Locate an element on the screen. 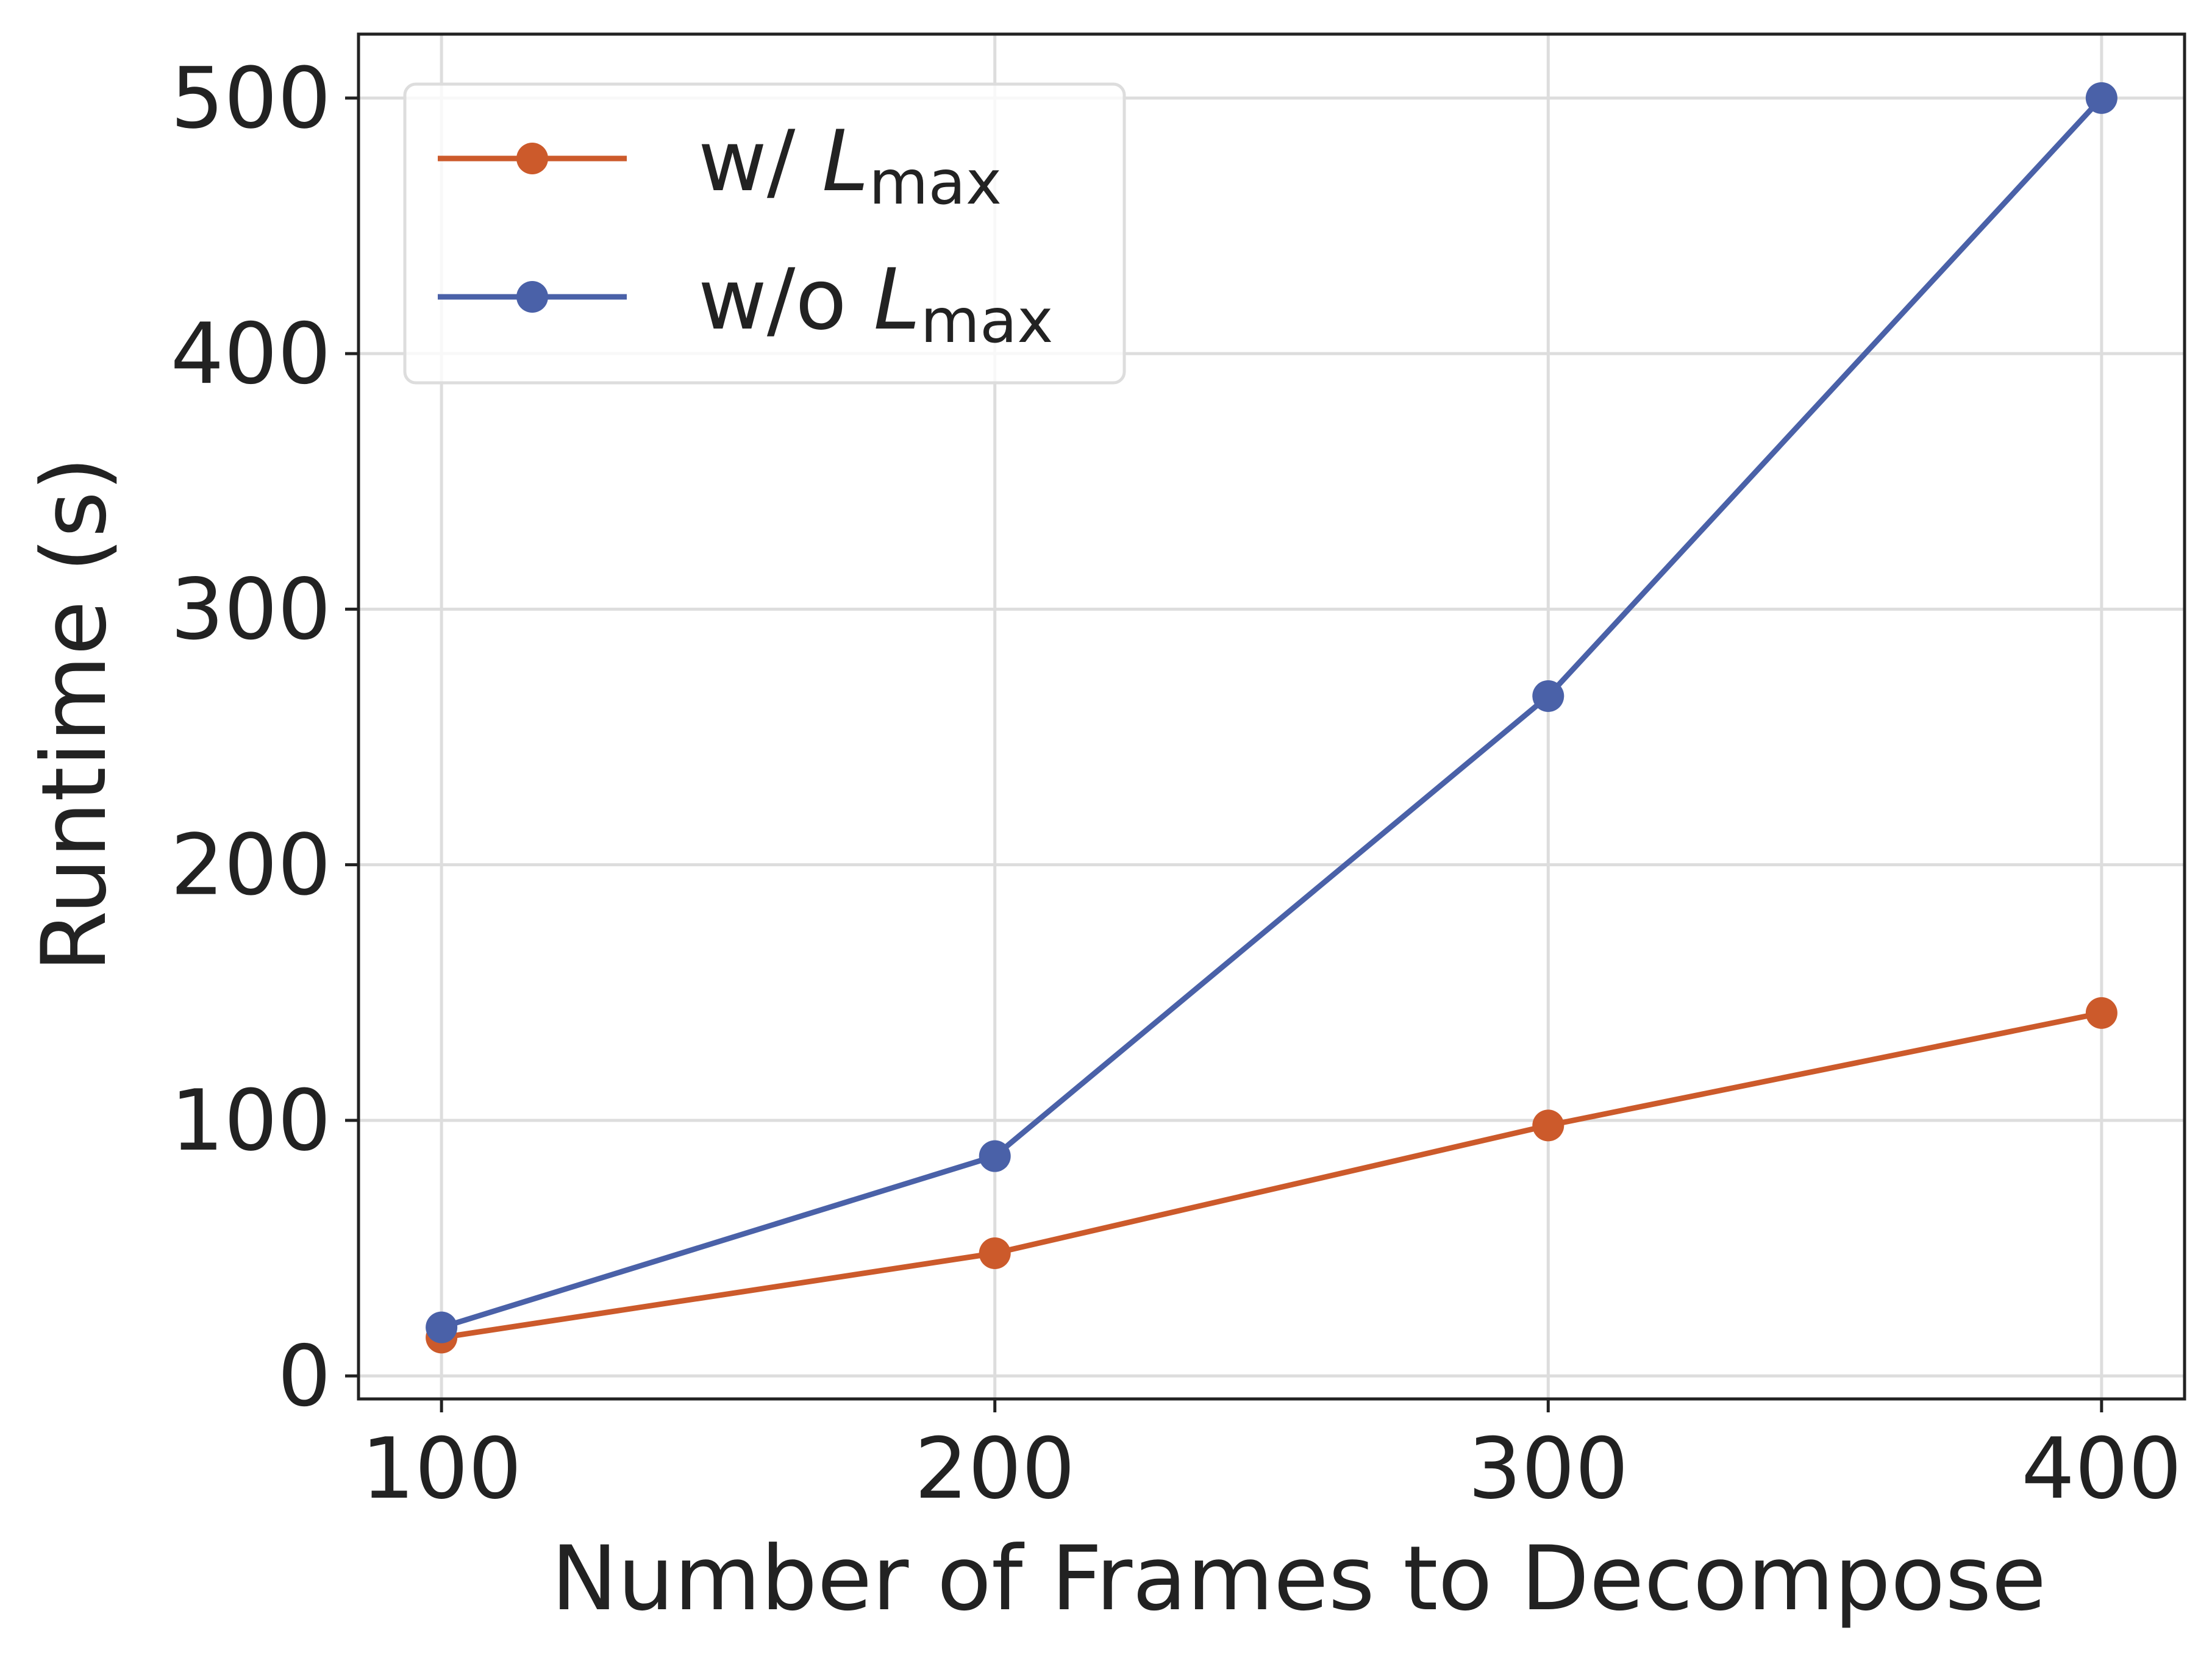 The height and width of the screenshot is (1658, 2212). y-tick-label: 0 is located at coordinates (304, 1376).